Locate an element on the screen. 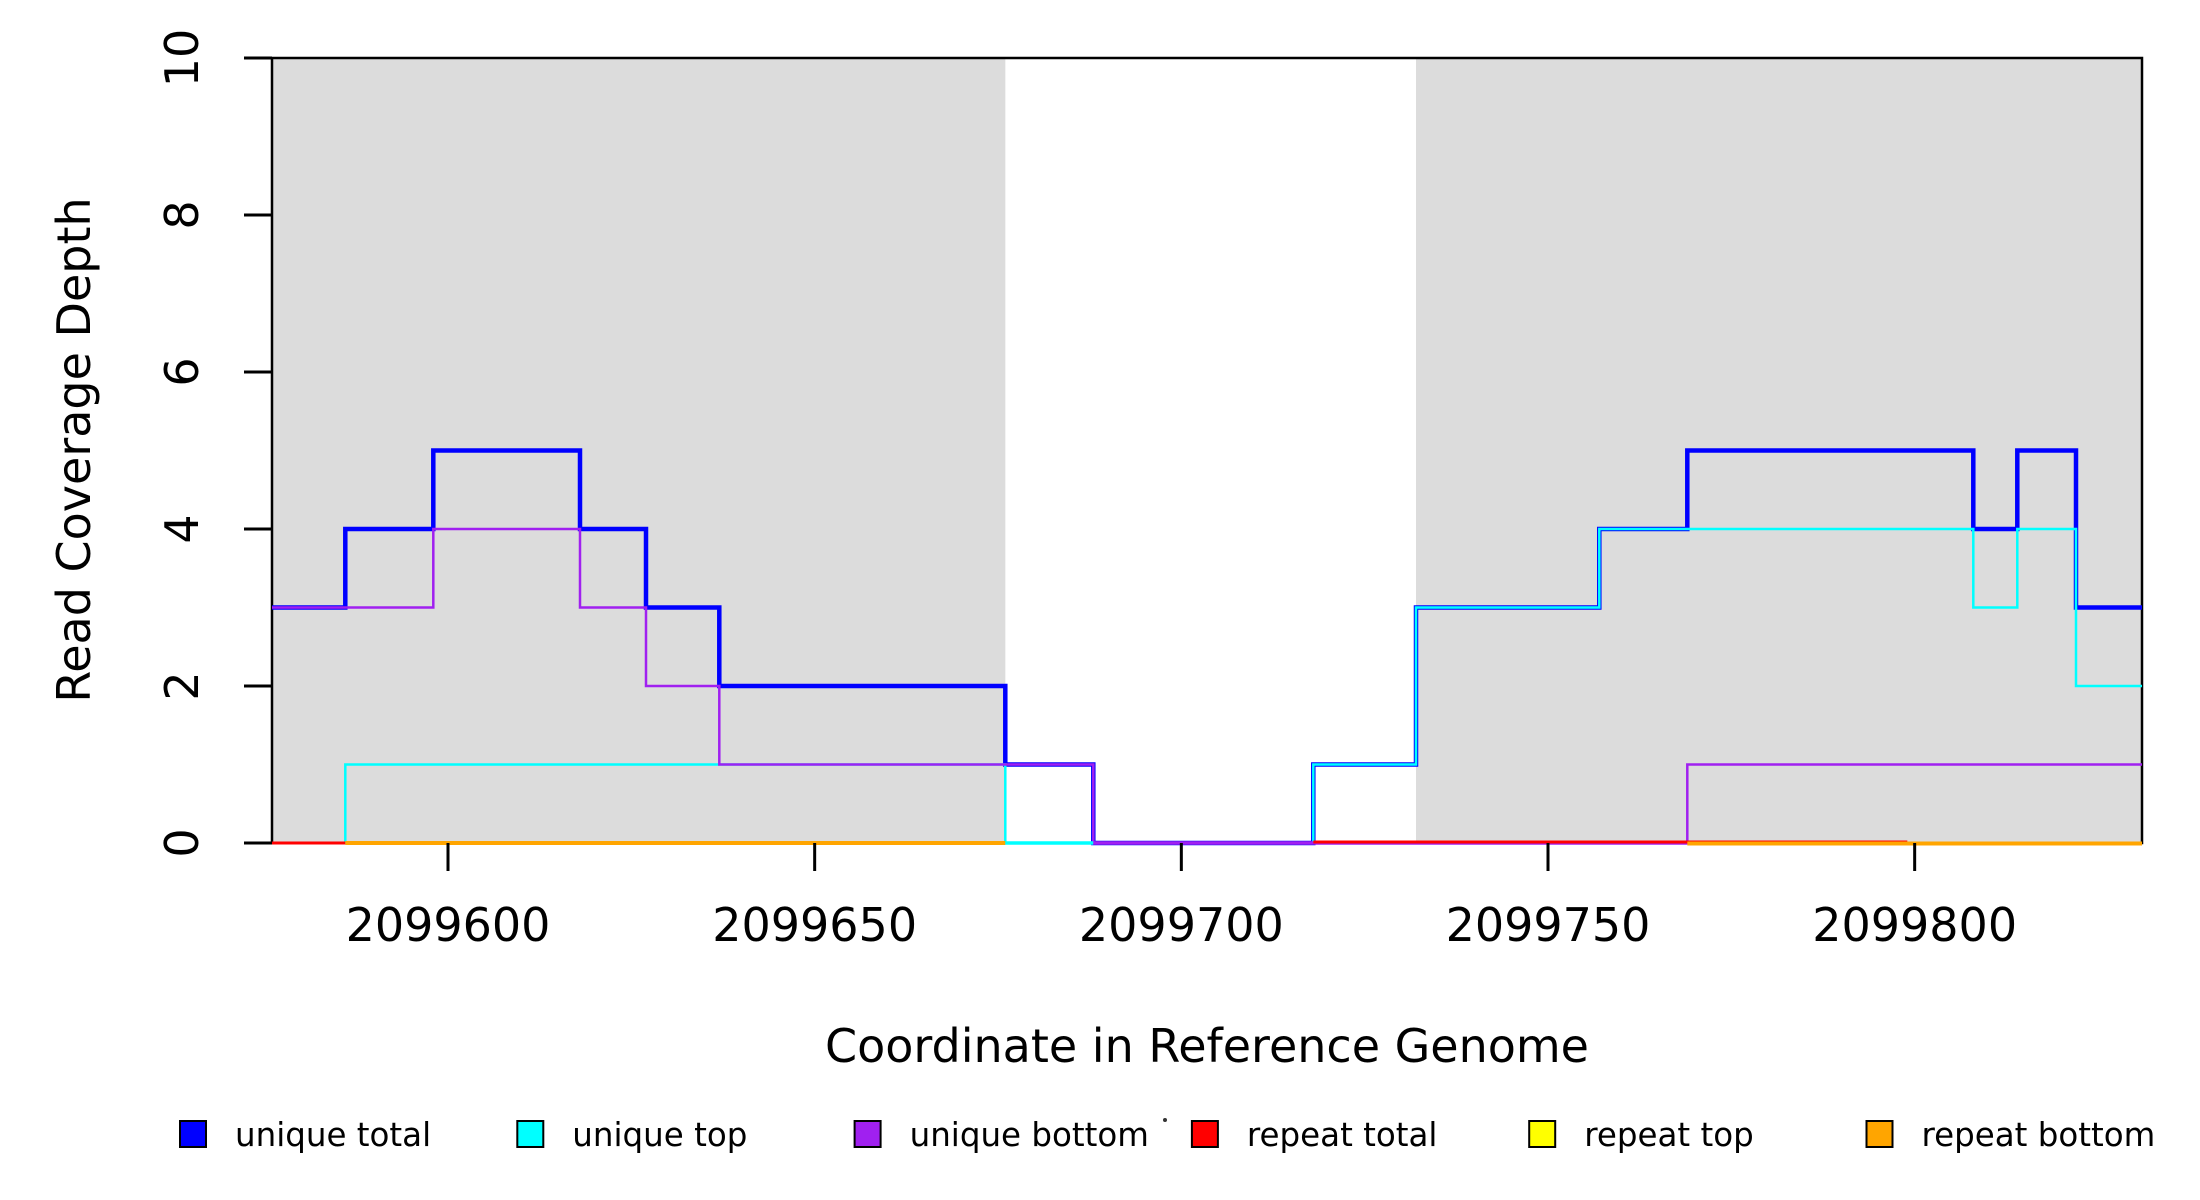 This screenshot has height=1200, width=2200. stray-dot is located at coordinates (1165, 1120).